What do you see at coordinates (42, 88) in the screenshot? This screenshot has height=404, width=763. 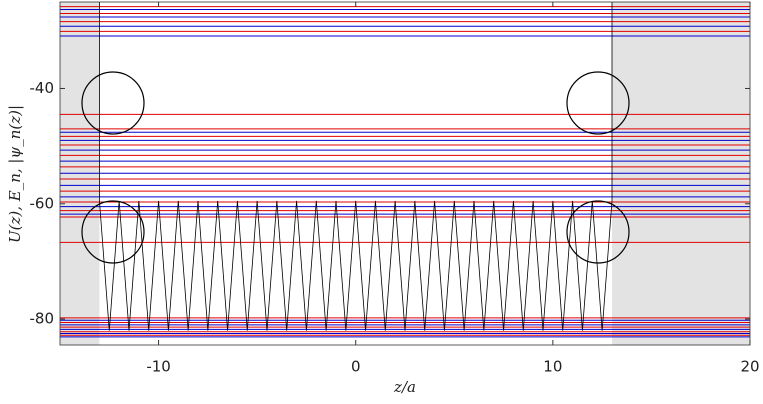 I see `y-tick-label: -40` at bounding box center [42, 88].